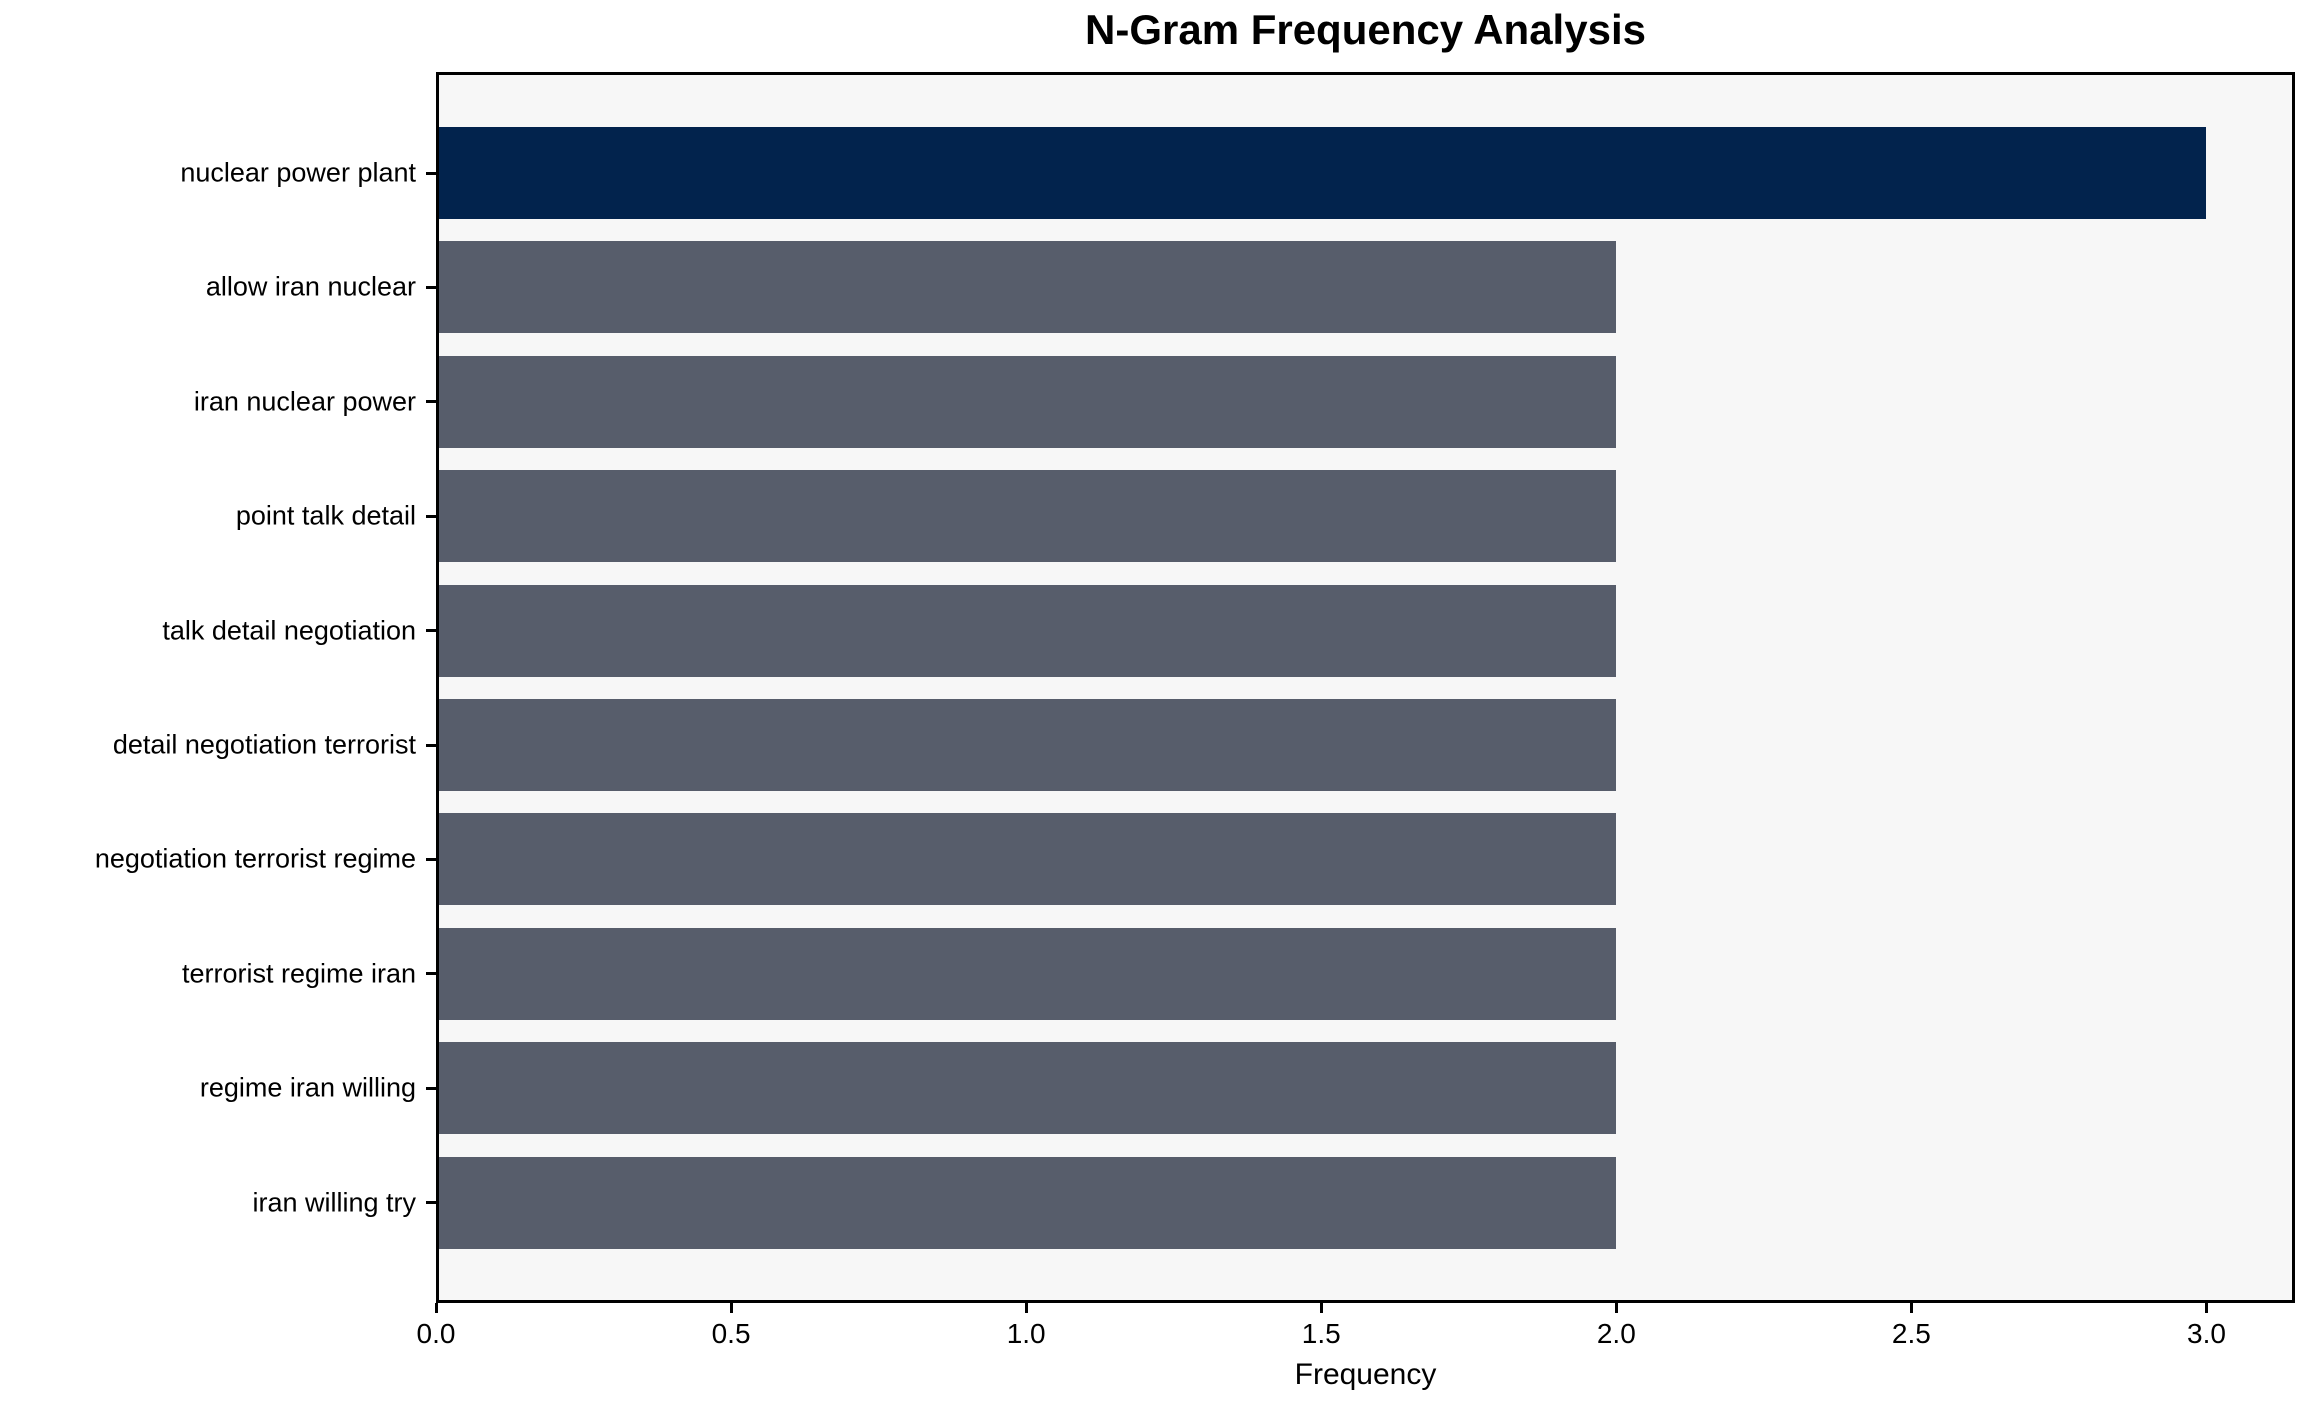 The width and height of the screenshot is (2316, 1414). What do you see at coordinates (1026, 1202) in the screenshot?
I see `bar-iran-willing-try` at bounding box center [1026, 1202].